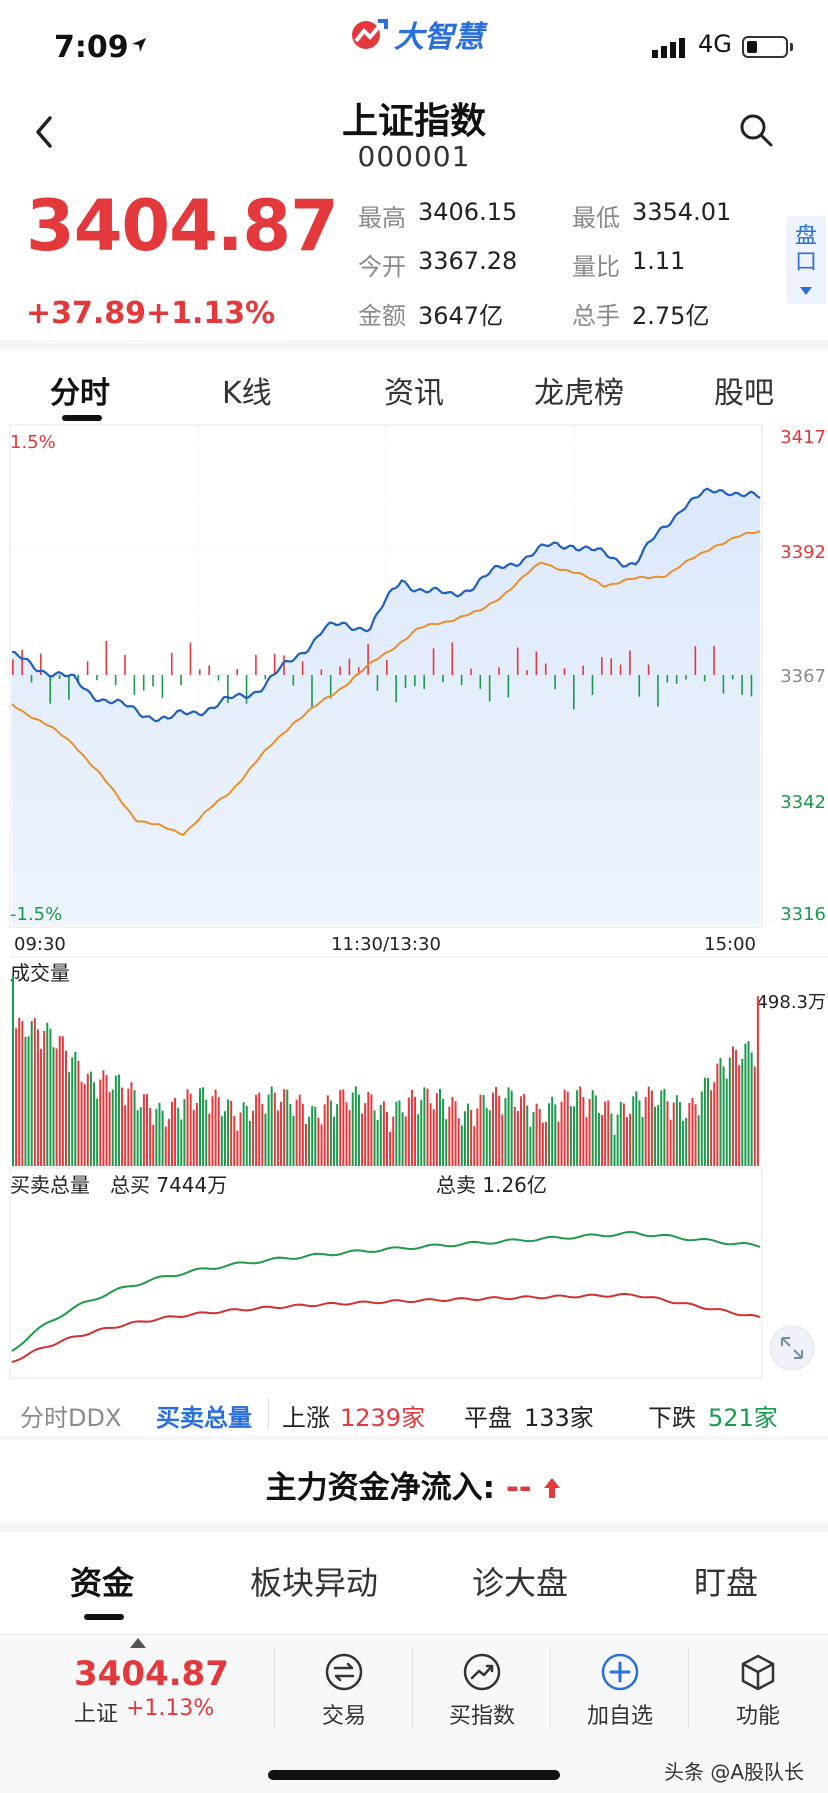 The image size is (828, 1793). What do you see at coordinates (414, 1527) in the screenshot?
I see `section-divider` at bounding box center [414, 1527].